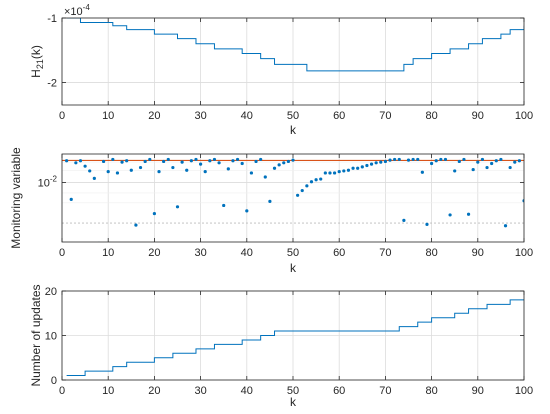 The height and width of the screenshot is (414, 550). What do you see at coordinates (51, 292) in the screenshot?
I see `y-tick-label: 20` at bounding box center [51, 292].